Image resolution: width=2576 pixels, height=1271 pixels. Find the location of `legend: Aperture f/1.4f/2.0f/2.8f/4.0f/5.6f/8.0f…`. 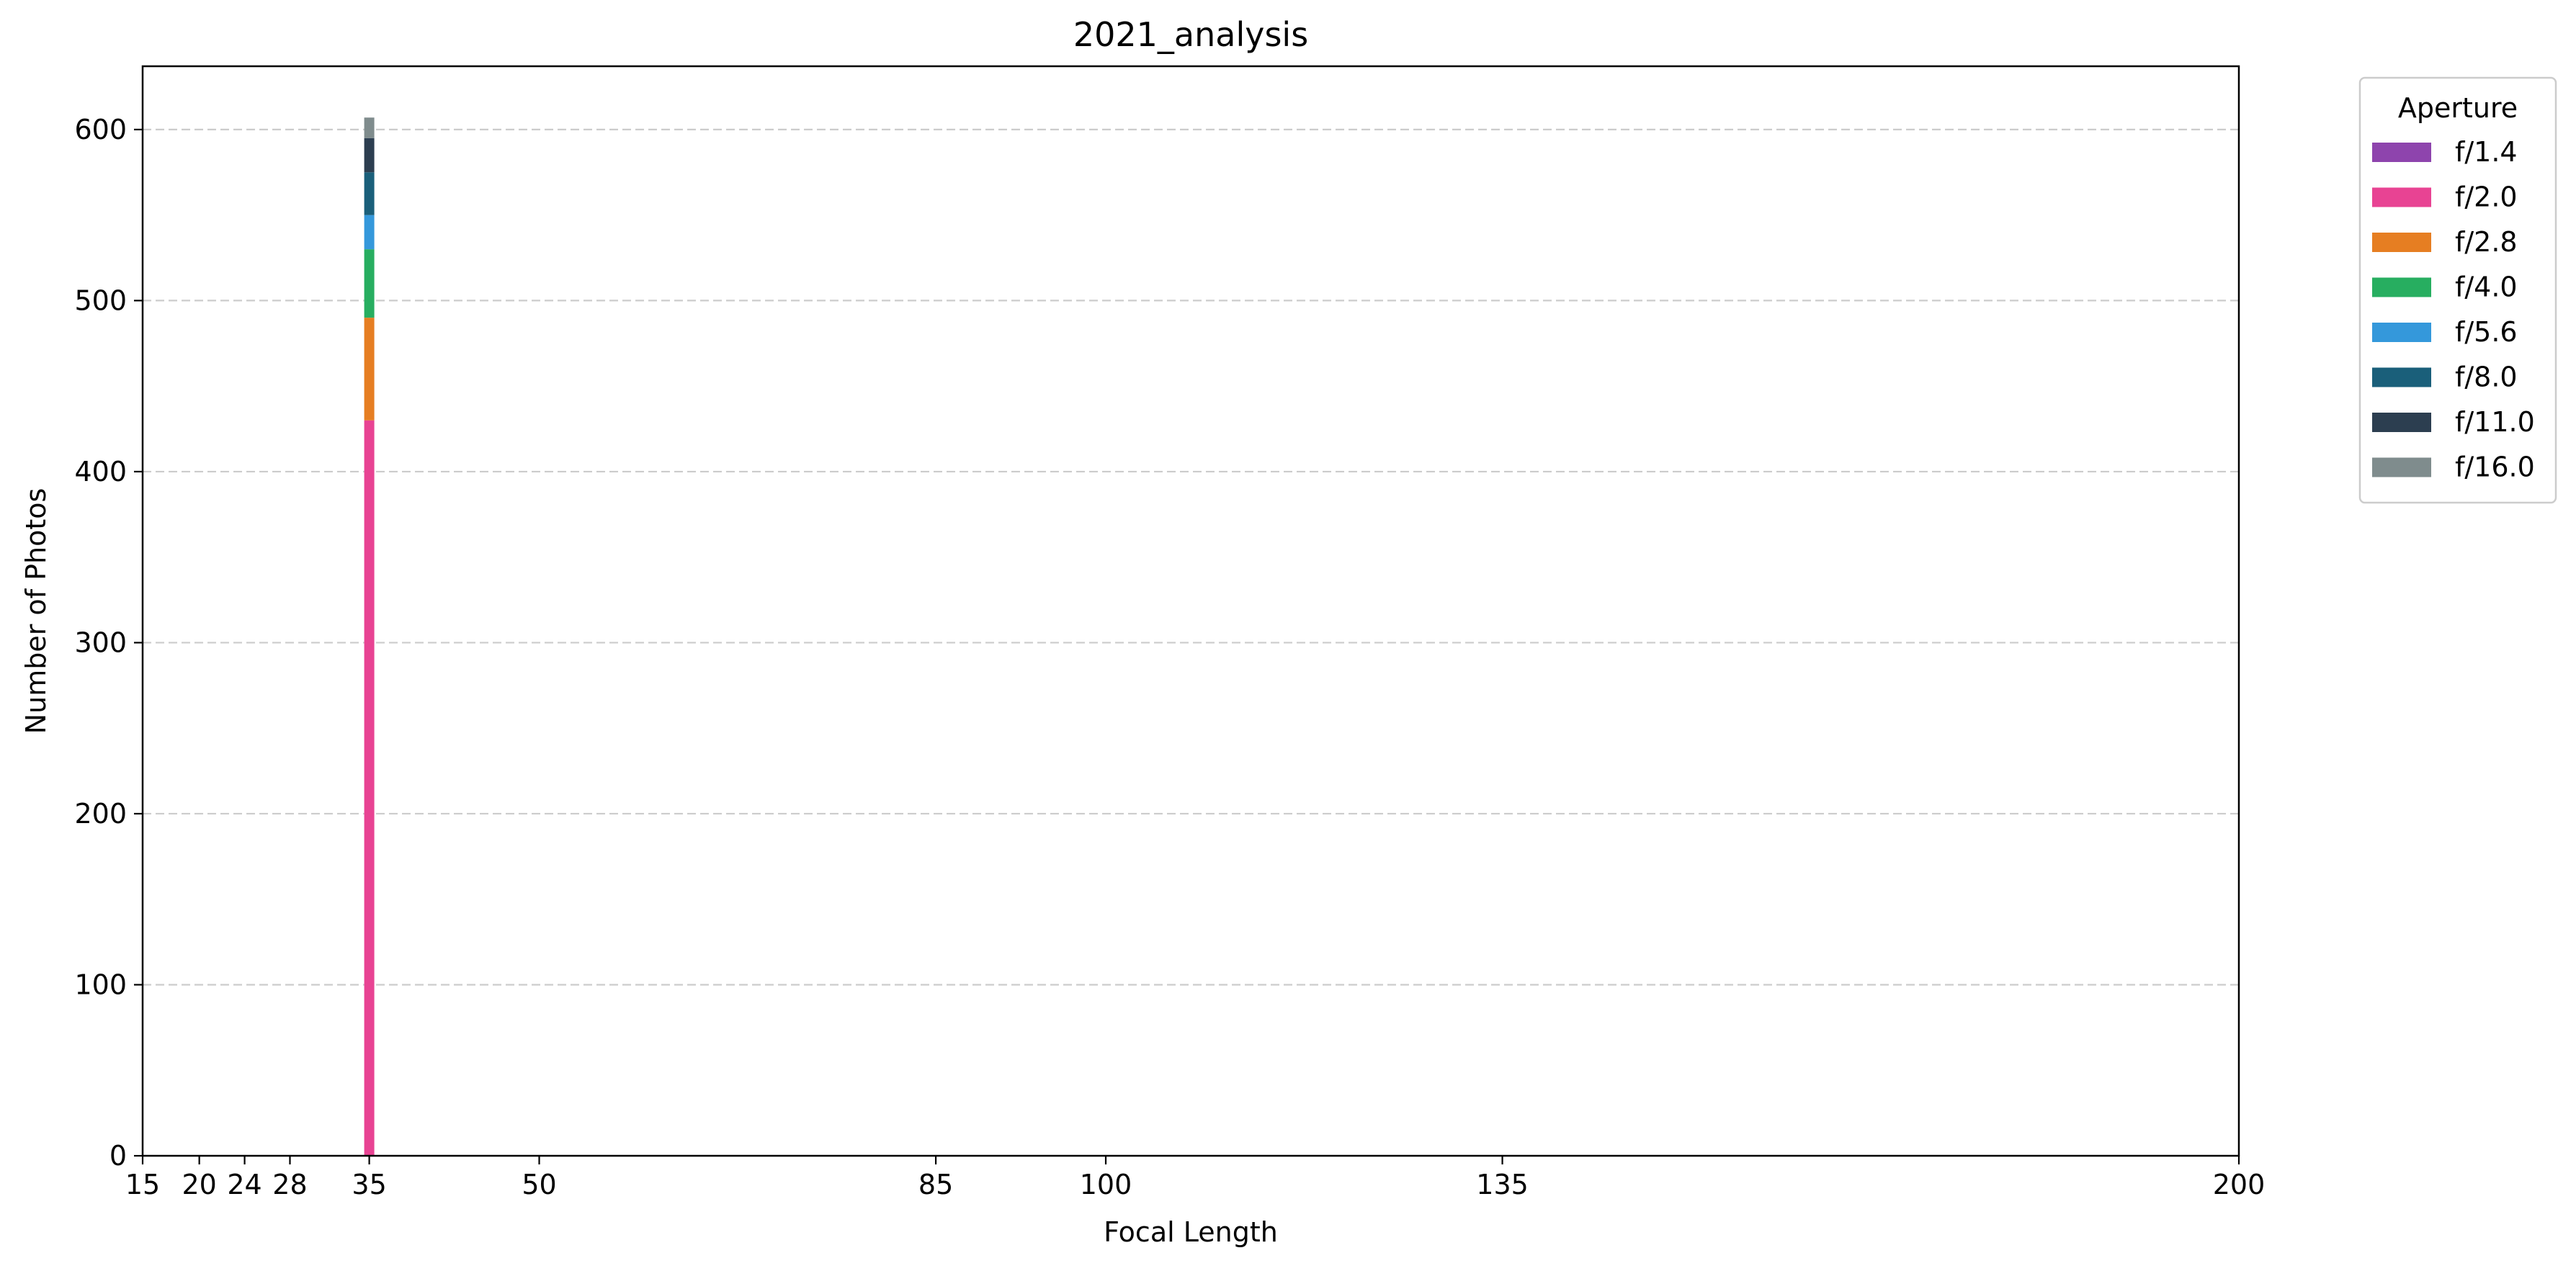

legend: Aperture f/1.4f/2.0f/2.8f/4.0f/5.6f/8.0f… is located at coordinates (2457, 290).